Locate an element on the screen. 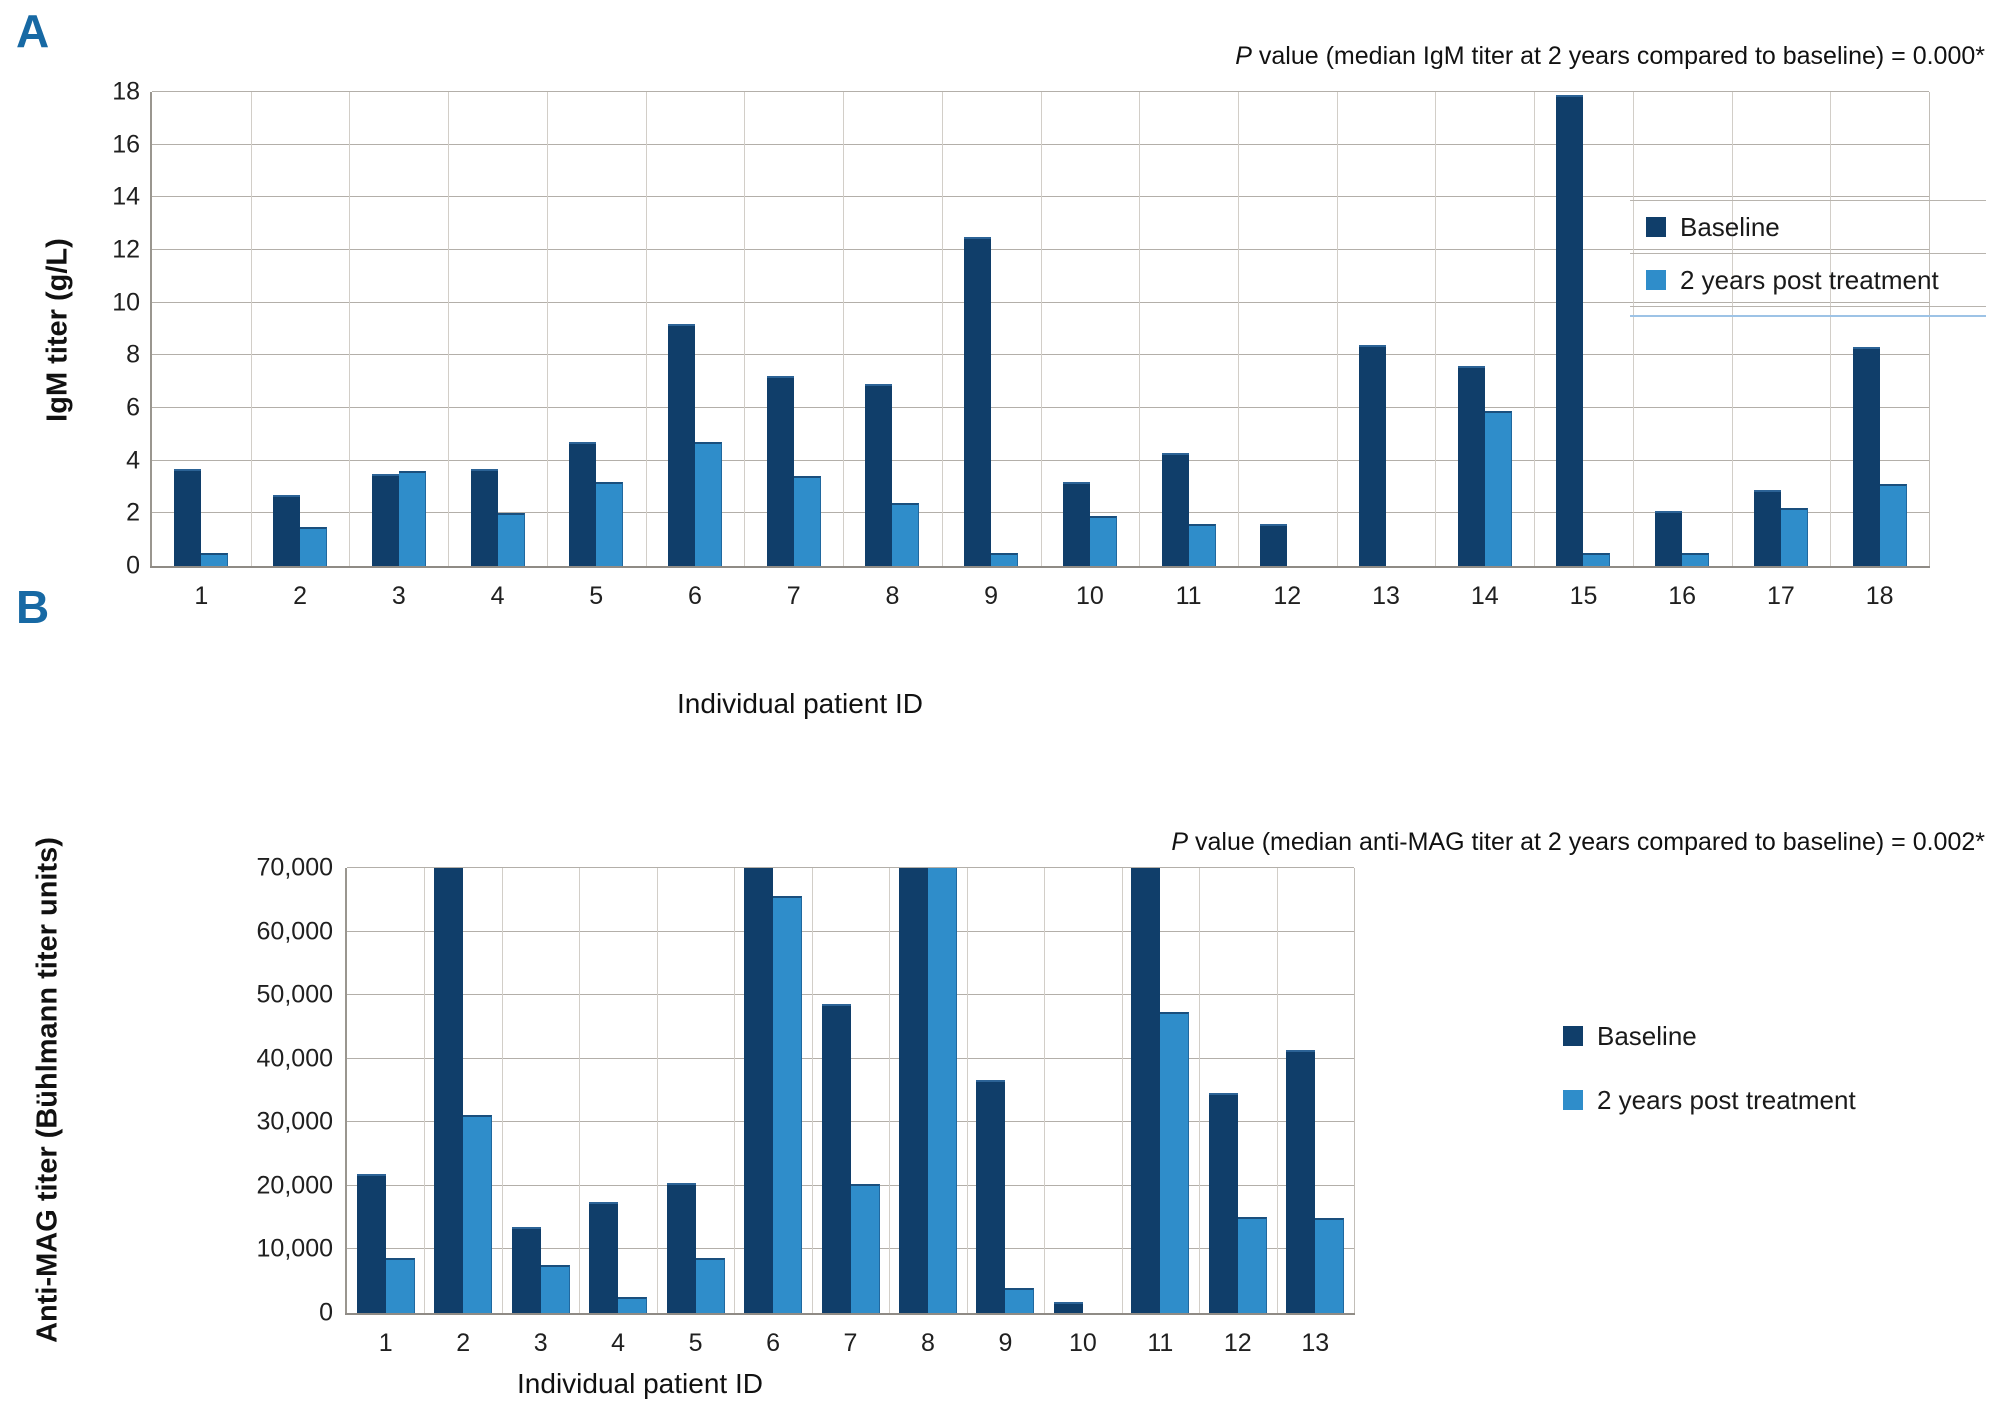 The height and width of the screenshot is (1414, 2000). y-tick-label: 30,000 is located at coordinates (294, 1121).